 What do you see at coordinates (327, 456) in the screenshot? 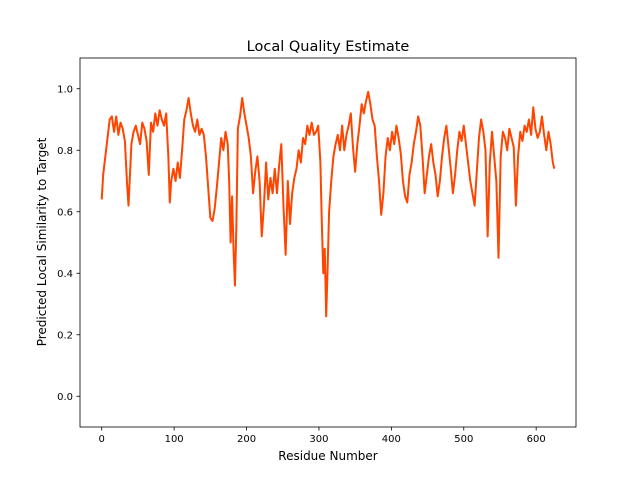
I see `x-axis-label: Residue Number` at bounding box center [327, 456].